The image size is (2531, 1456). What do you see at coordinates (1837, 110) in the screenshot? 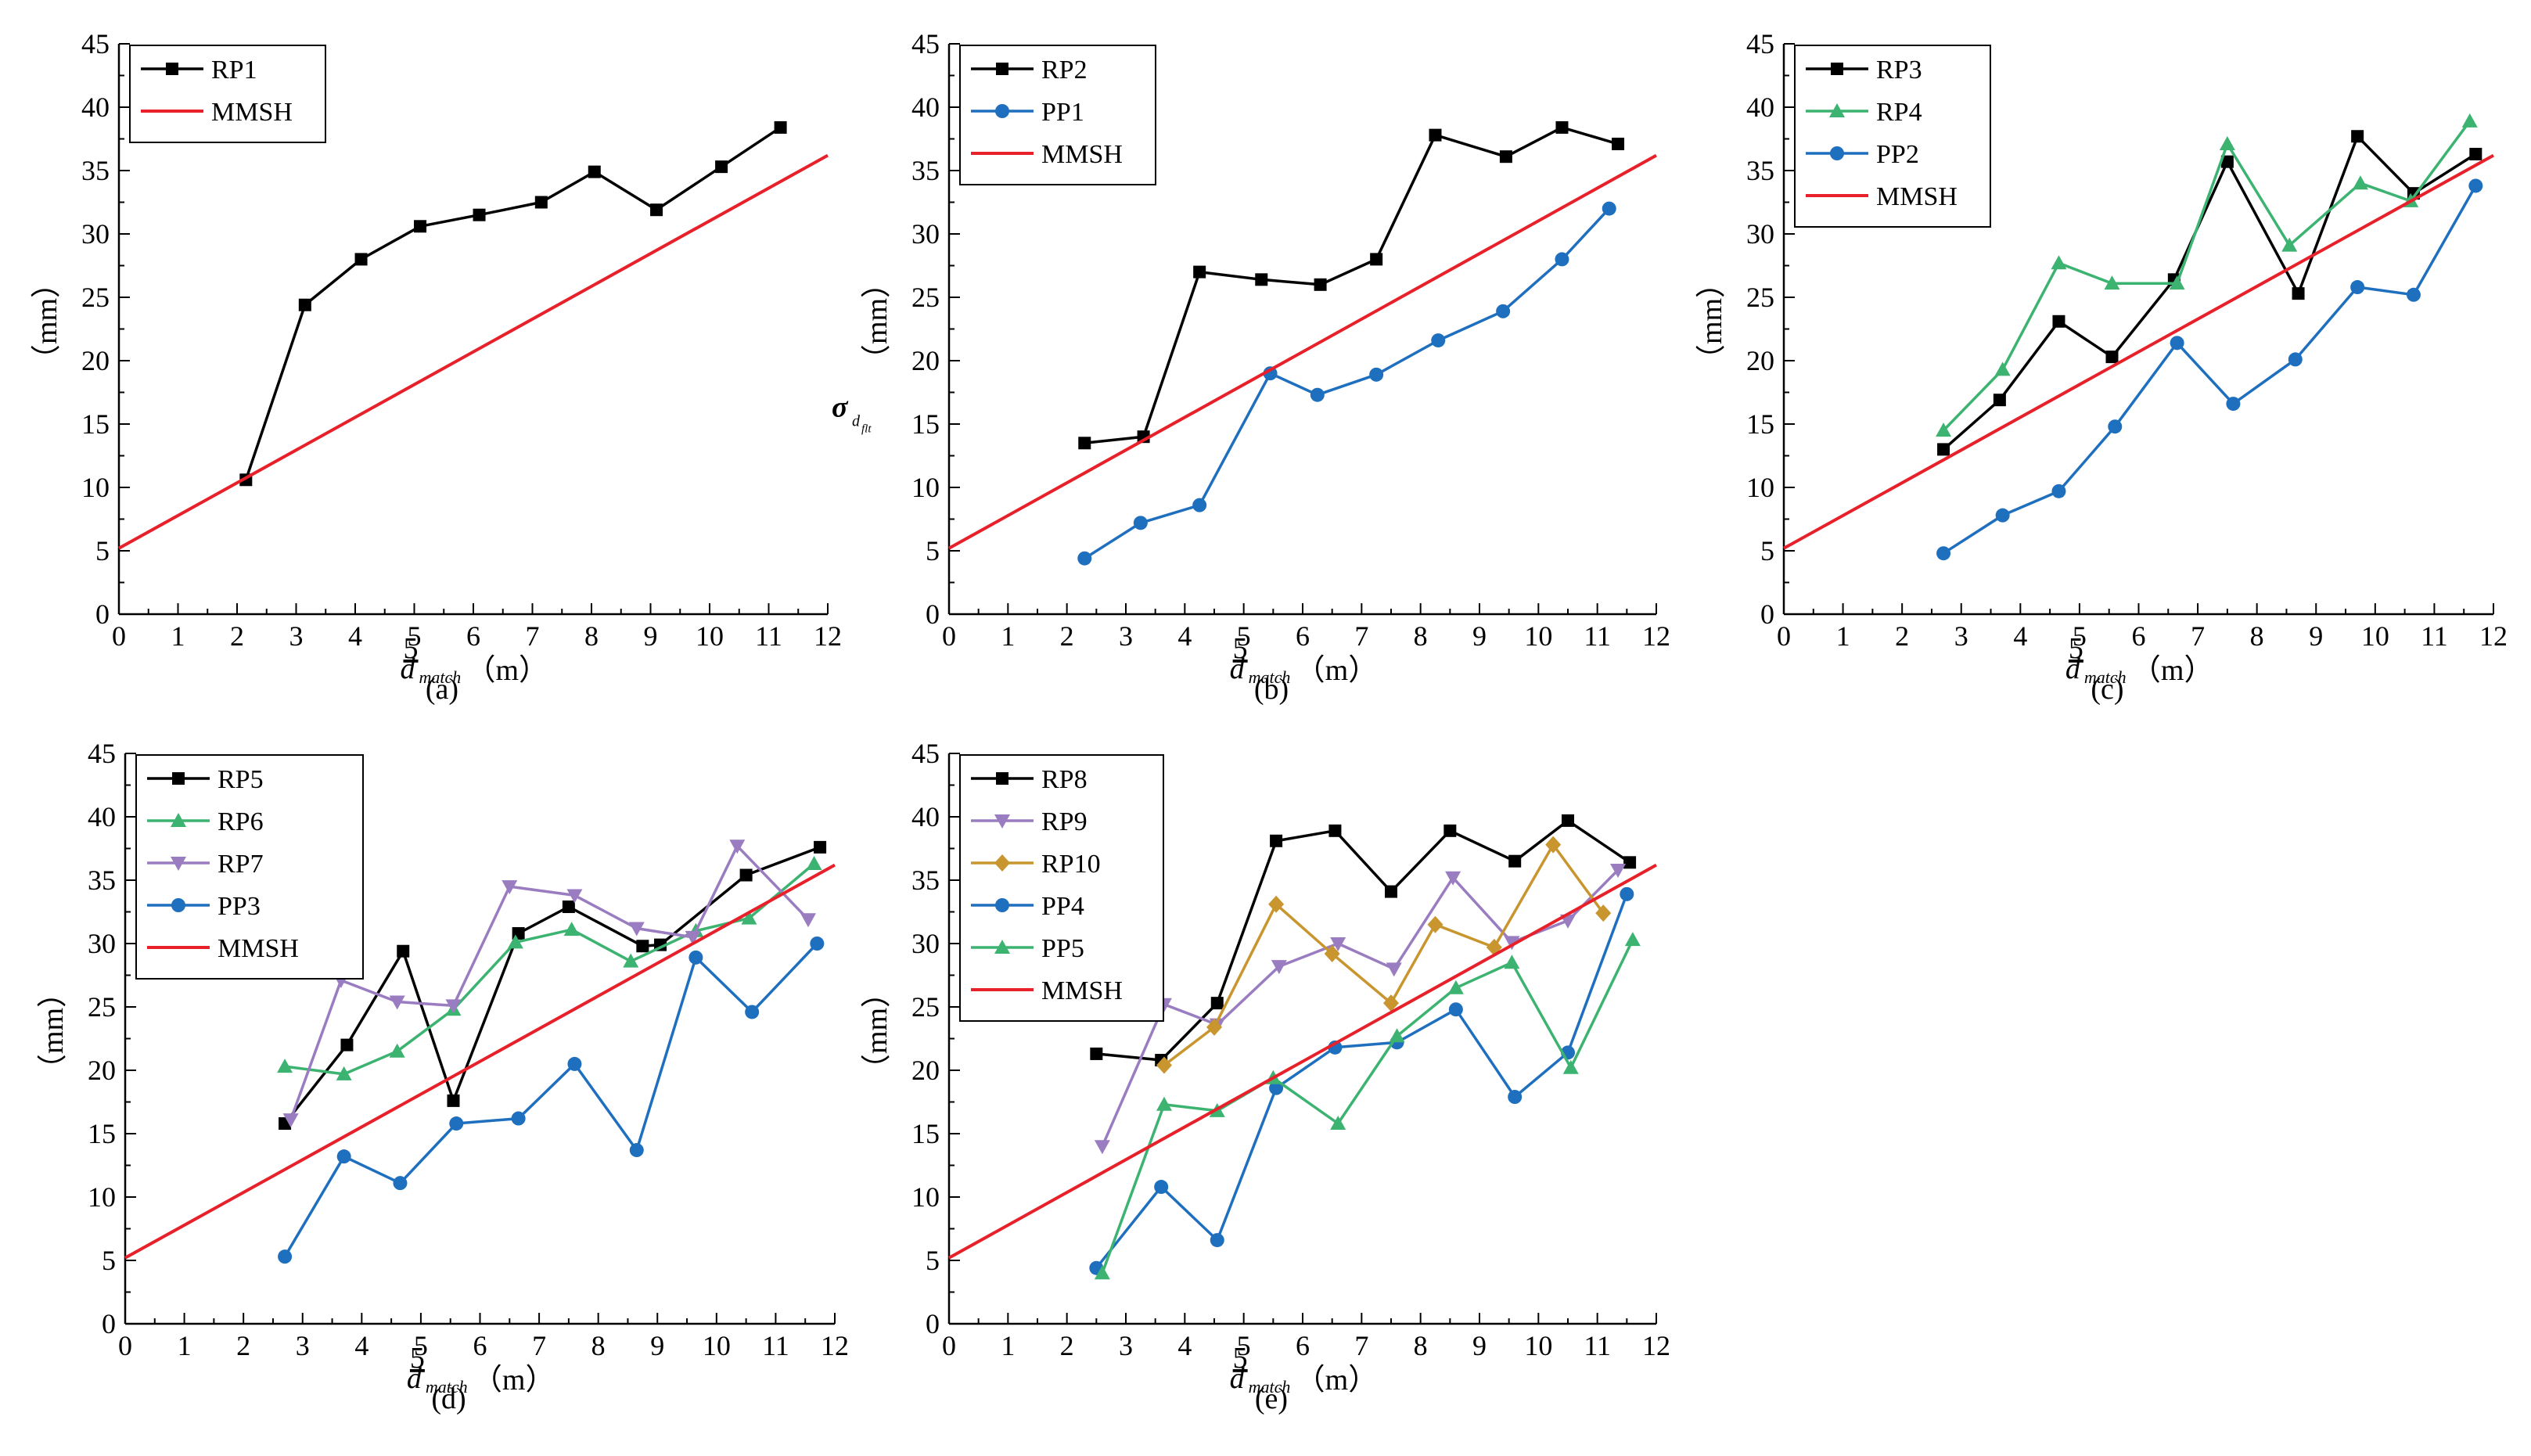
I see `legend-marker-rp4` at bounding box center [1837, 110].